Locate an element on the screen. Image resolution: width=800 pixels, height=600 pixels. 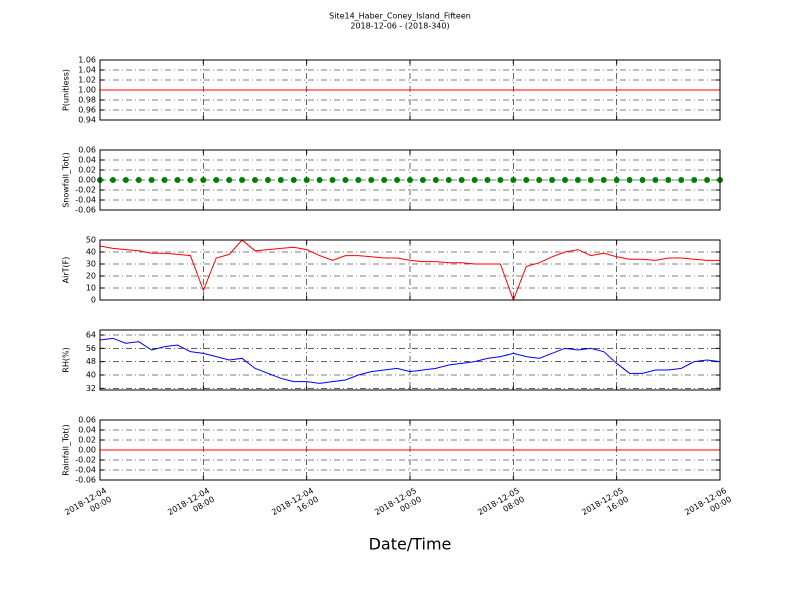
y-tick-label: 0 is located at coordinates (93, 300).